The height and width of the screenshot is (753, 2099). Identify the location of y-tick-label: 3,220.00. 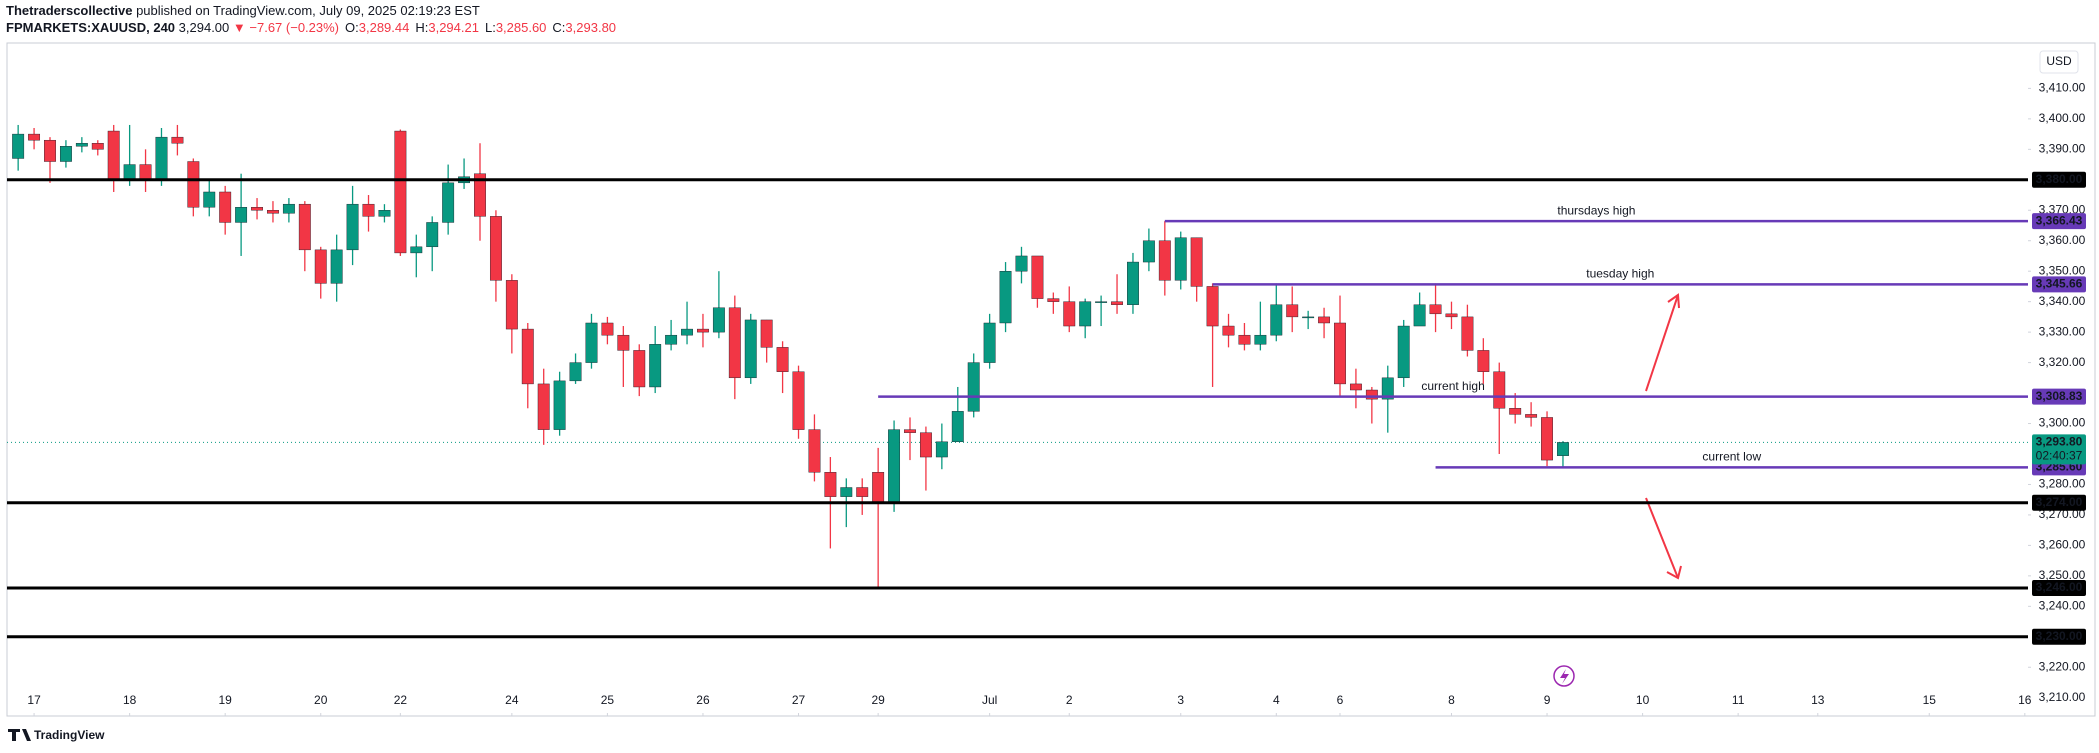
(2062, 666).